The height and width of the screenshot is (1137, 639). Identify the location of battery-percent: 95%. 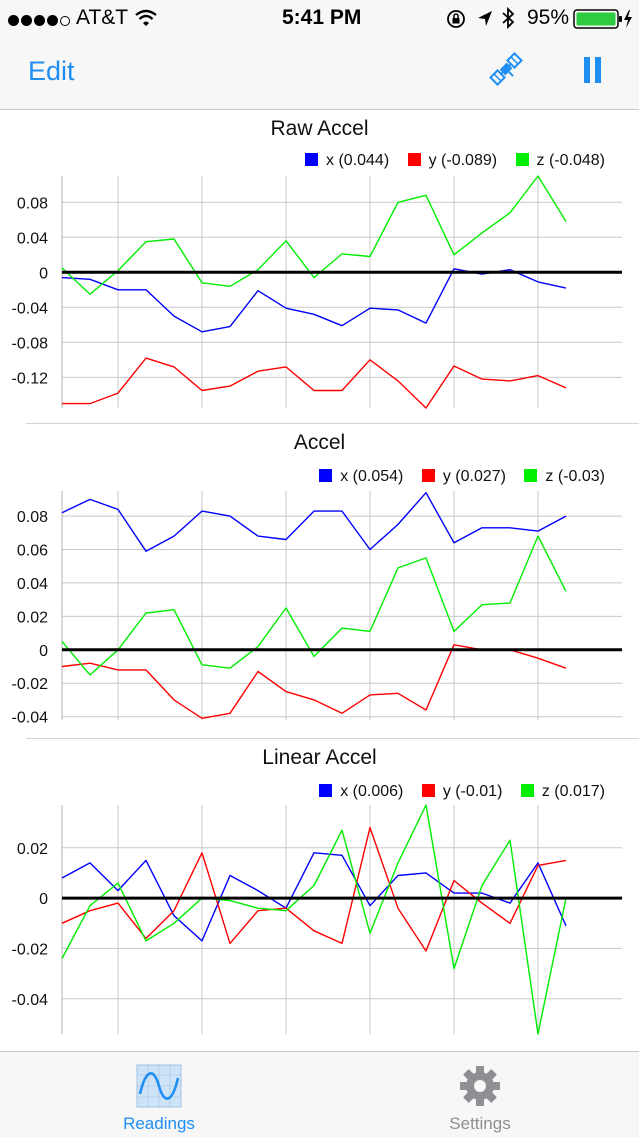
(548, 17).